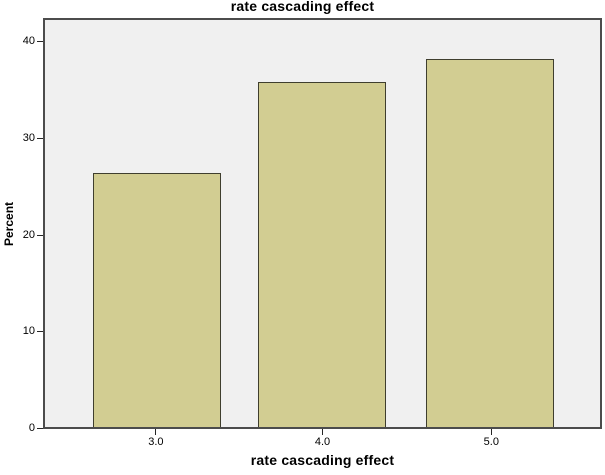 The height and width of the screenshot is (475, 605). Describe the element at coordinates (491, 442) in the screenshot. I see `x-tick-label: 5.0` at that location.